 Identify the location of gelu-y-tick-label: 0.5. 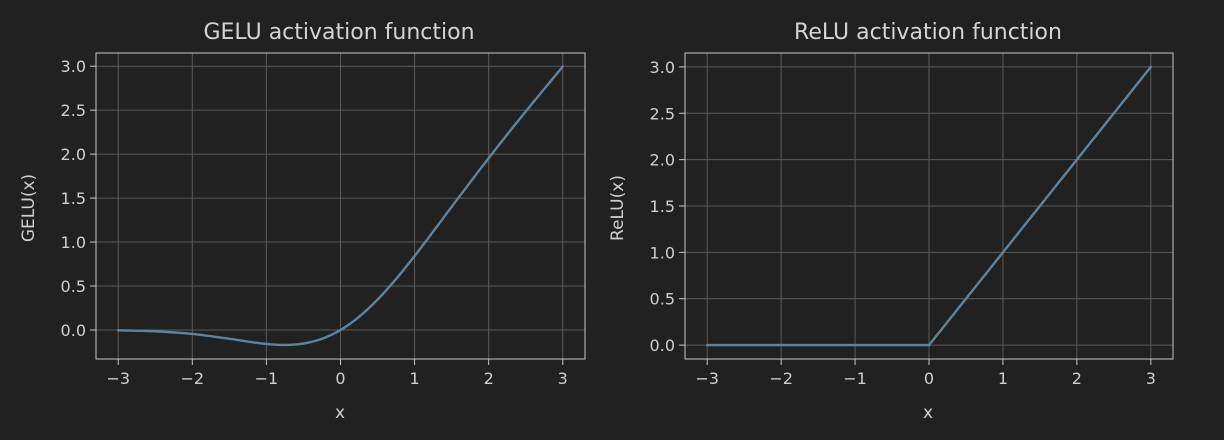
(73, 286).